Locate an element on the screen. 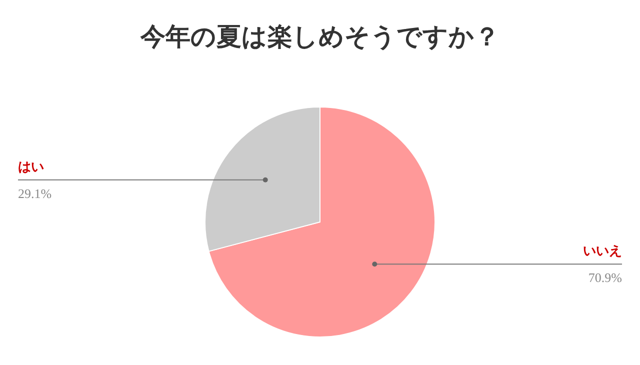 This screenshot has height=365, width=640. slice-label: はい is located at coordinates (31, 167).